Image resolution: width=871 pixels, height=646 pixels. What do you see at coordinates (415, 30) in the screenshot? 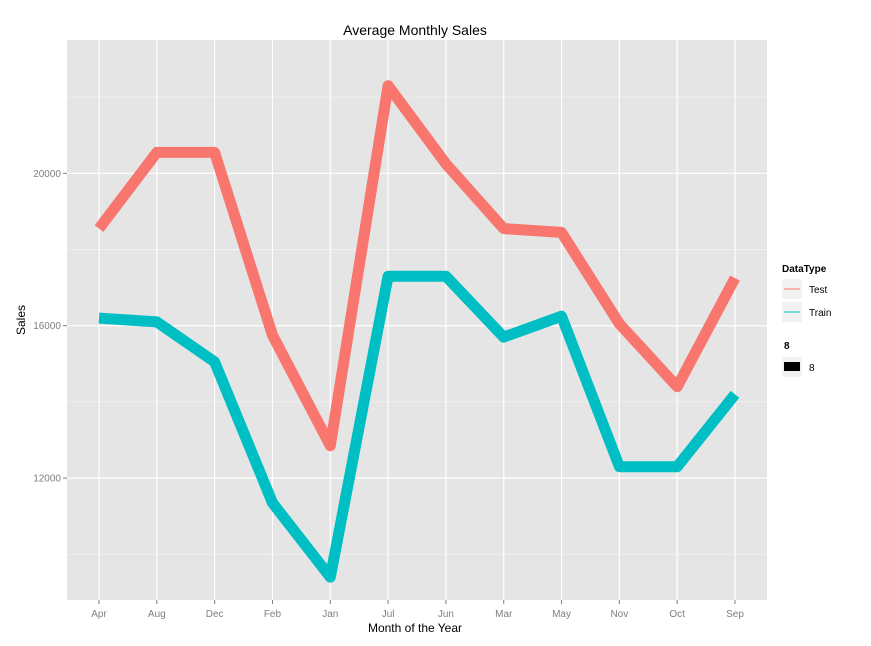
I see `chart-title: Average Monthly Sales` at bounding box center [415, 30].